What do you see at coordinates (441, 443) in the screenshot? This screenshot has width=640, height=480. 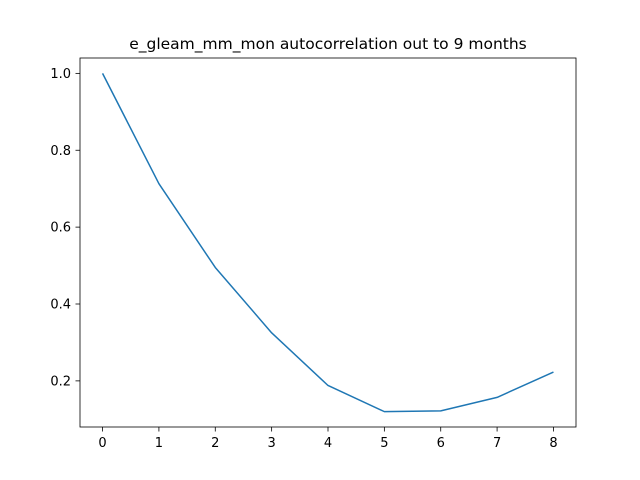 I see `x-tick-label: 6` at bounding box center [441, 443].